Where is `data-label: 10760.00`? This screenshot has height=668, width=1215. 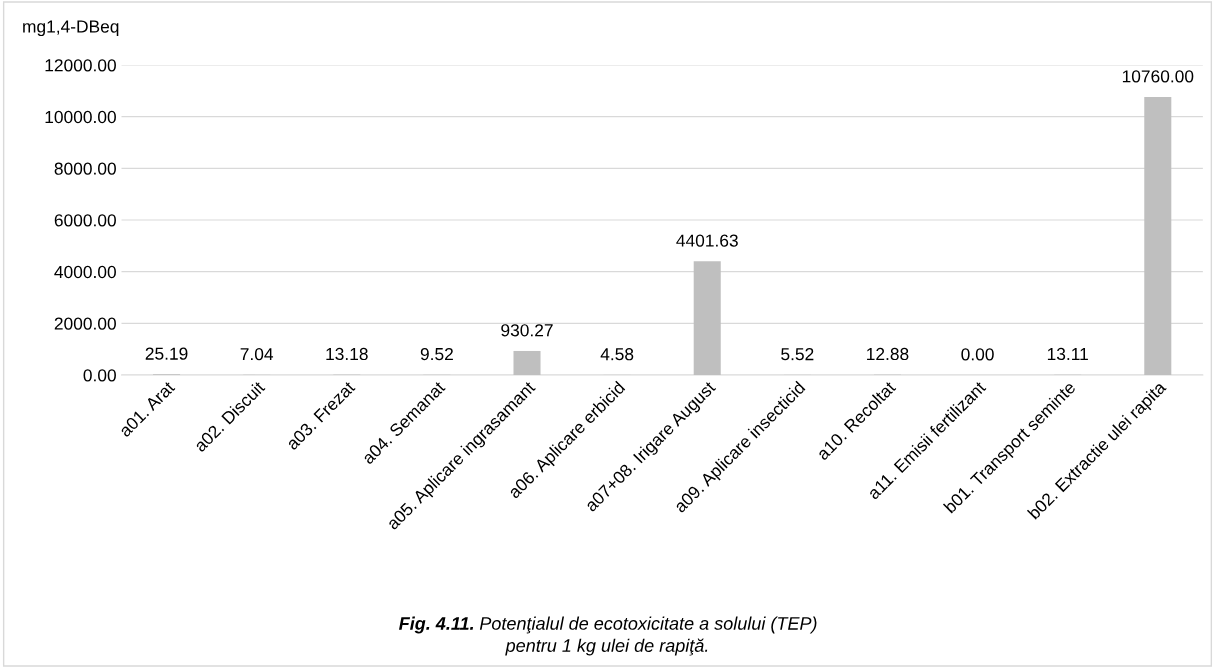
data-label: 10760.00 is located at coordinates (1158, 76).